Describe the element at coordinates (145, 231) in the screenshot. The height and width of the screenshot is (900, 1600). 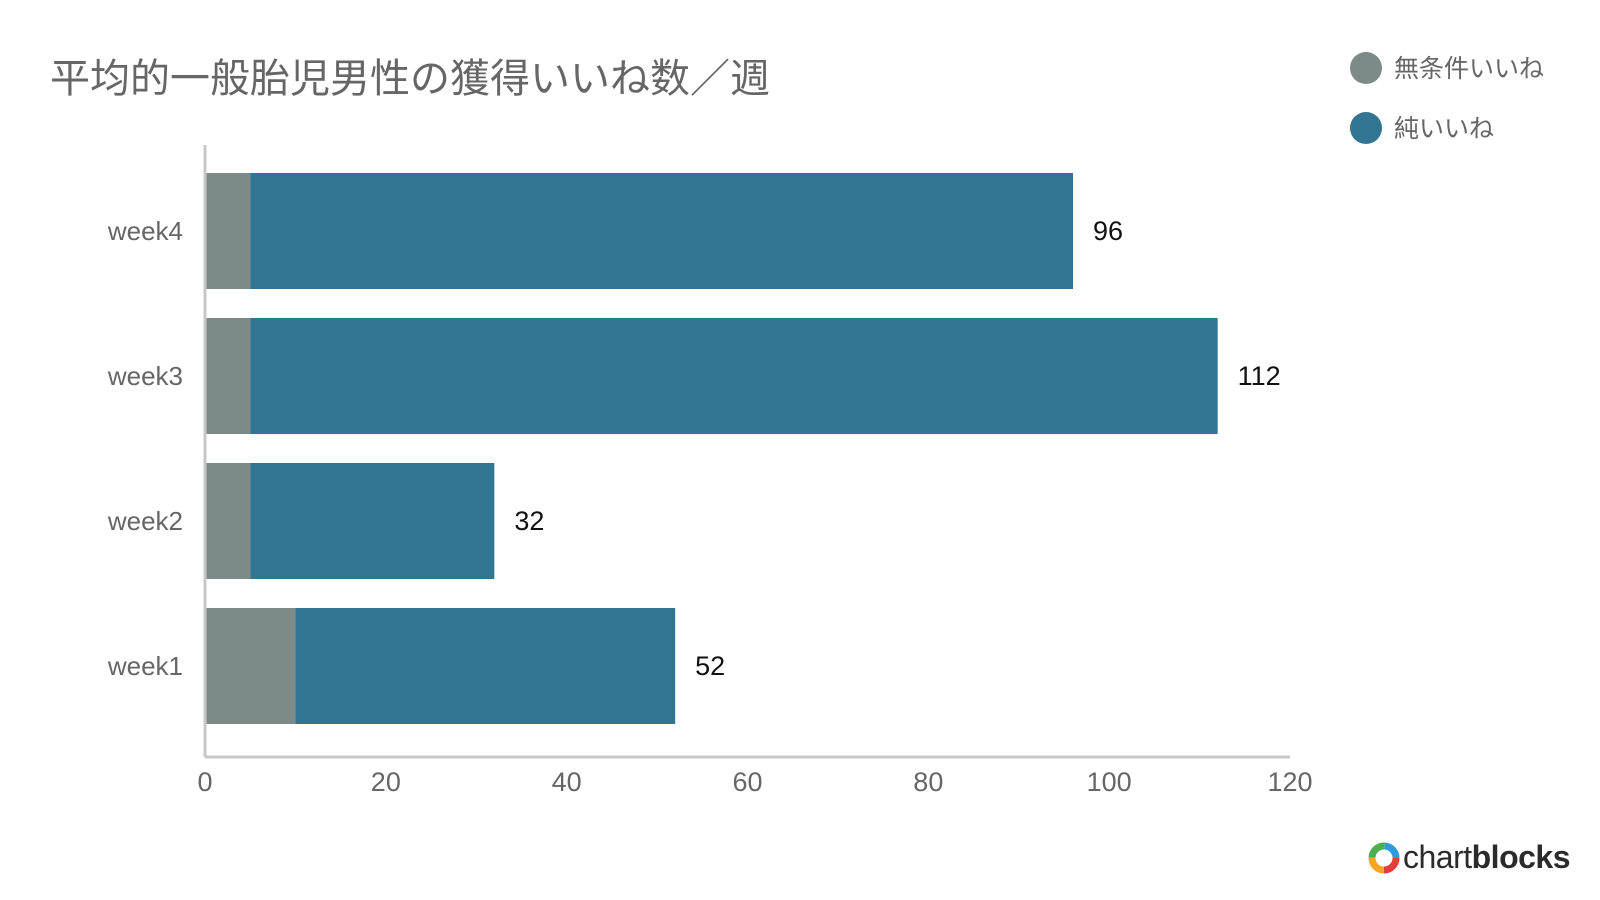
I see `category-label: week4` at that location.